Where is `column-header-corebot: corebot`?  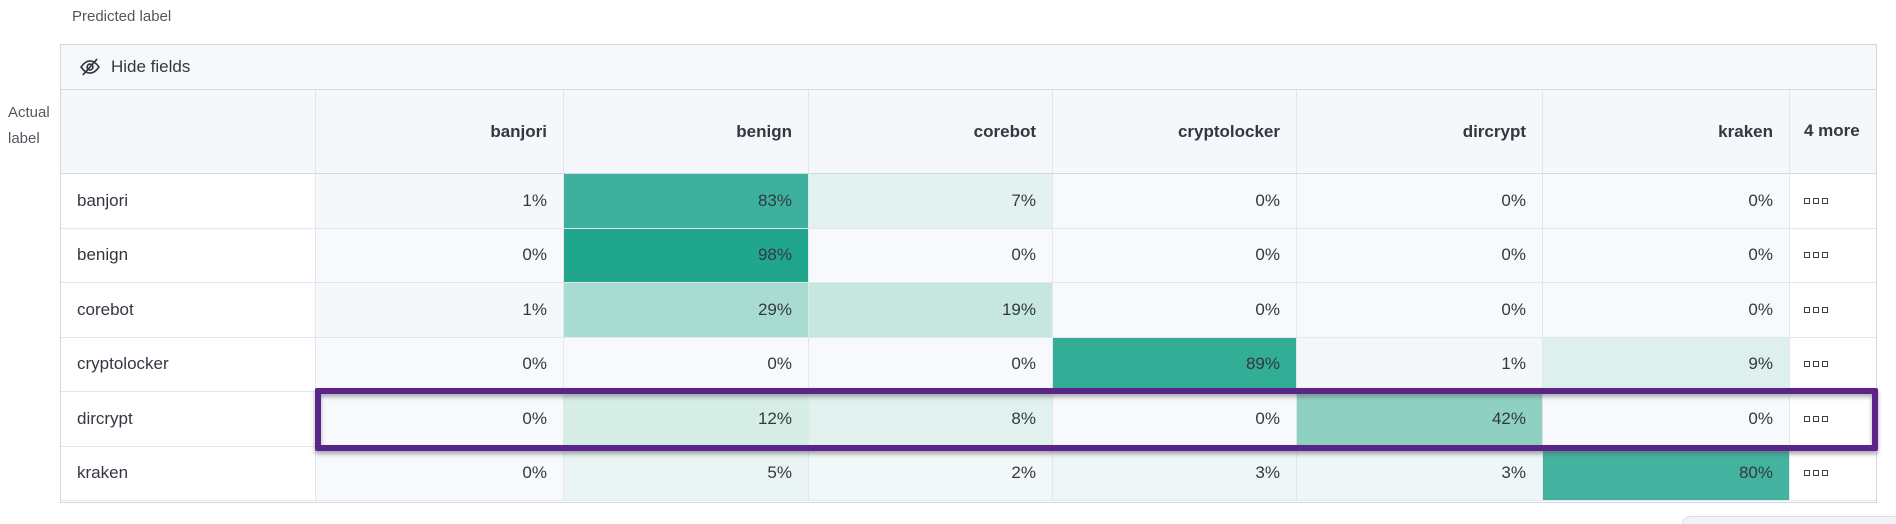
column-header-corebot: corebot is located at coordinates (931, 132).